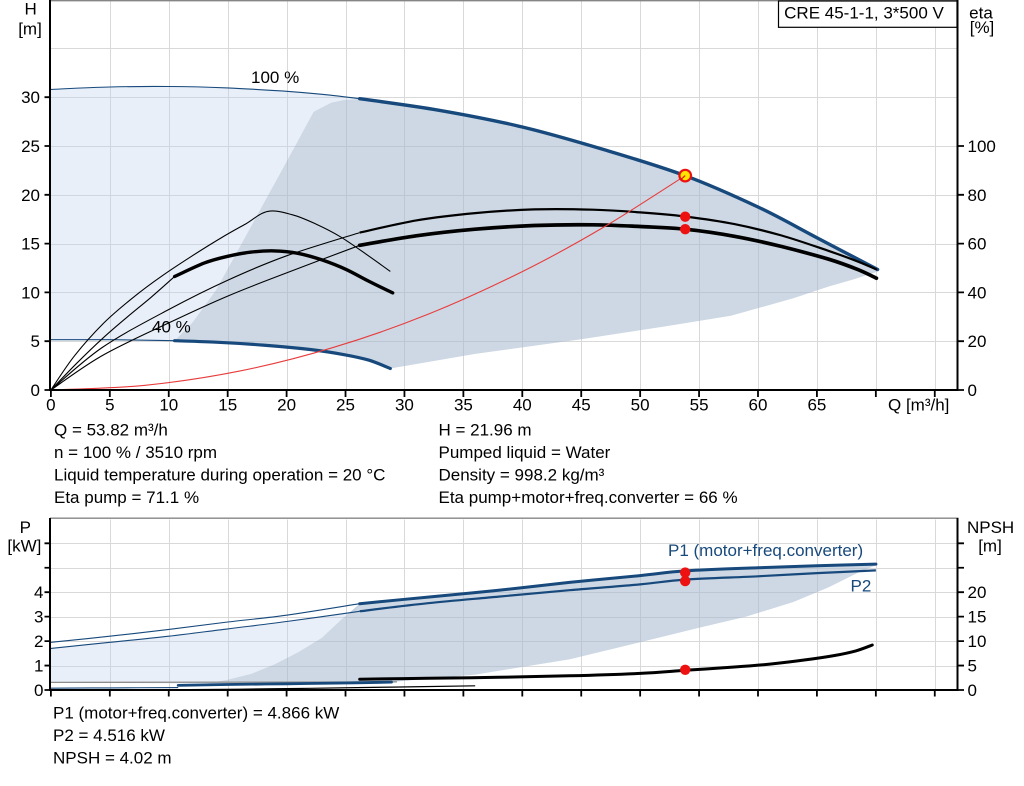  What do you see at coordinates (981, 12) in the screenshot?
I see `svg-text: eta` at bounding box center [981, 12].